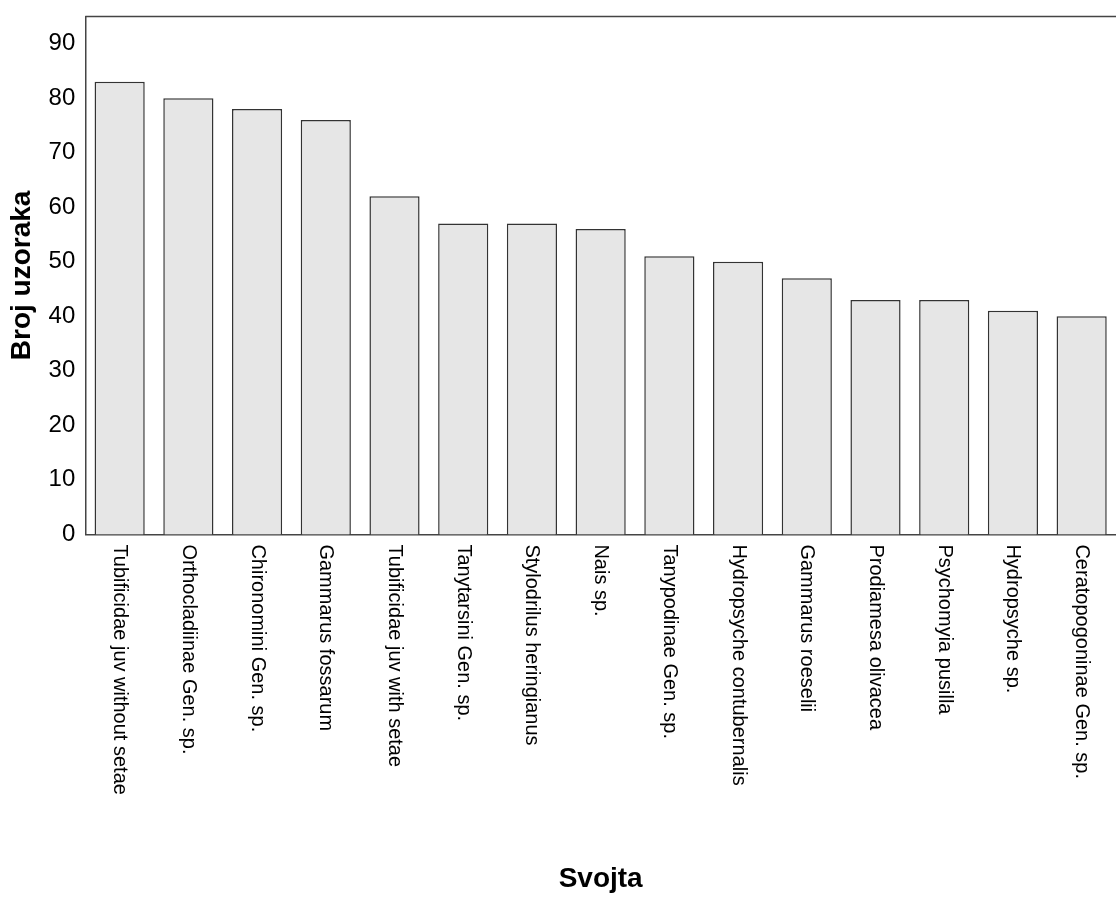  Describe the element at coordinates (670, 641) in the screenshot. I see `x-tick-label: Tanypodinae Gen. sp.` at that location.